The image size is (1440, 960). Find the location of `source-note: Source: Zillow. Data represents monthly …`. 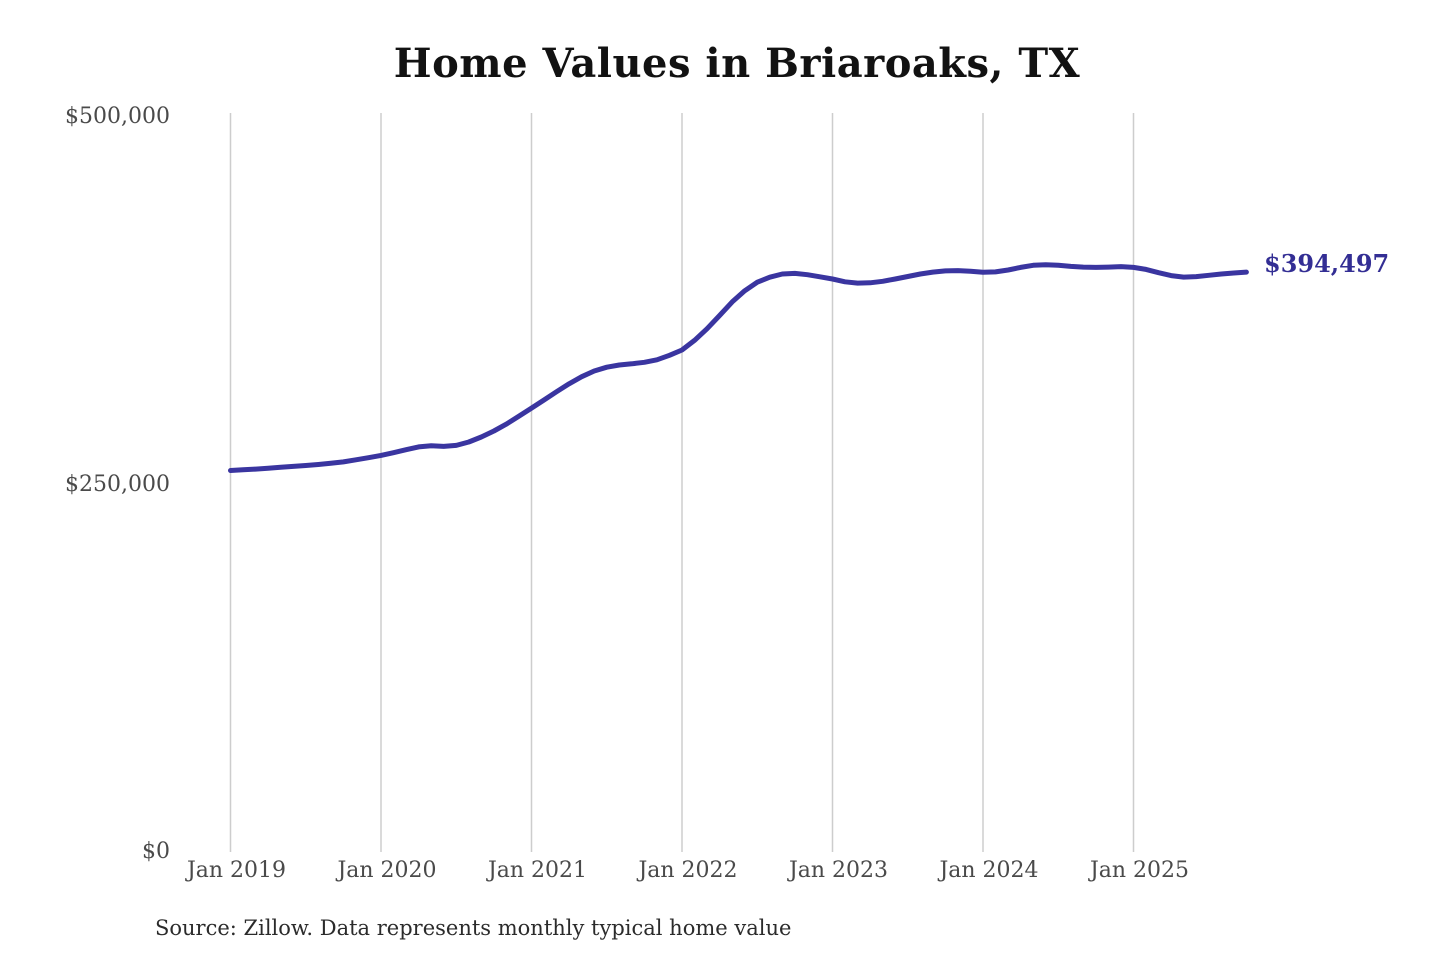

source-note: Source: Zillow. Data represents monthly … is located at coordinates (473, 928).